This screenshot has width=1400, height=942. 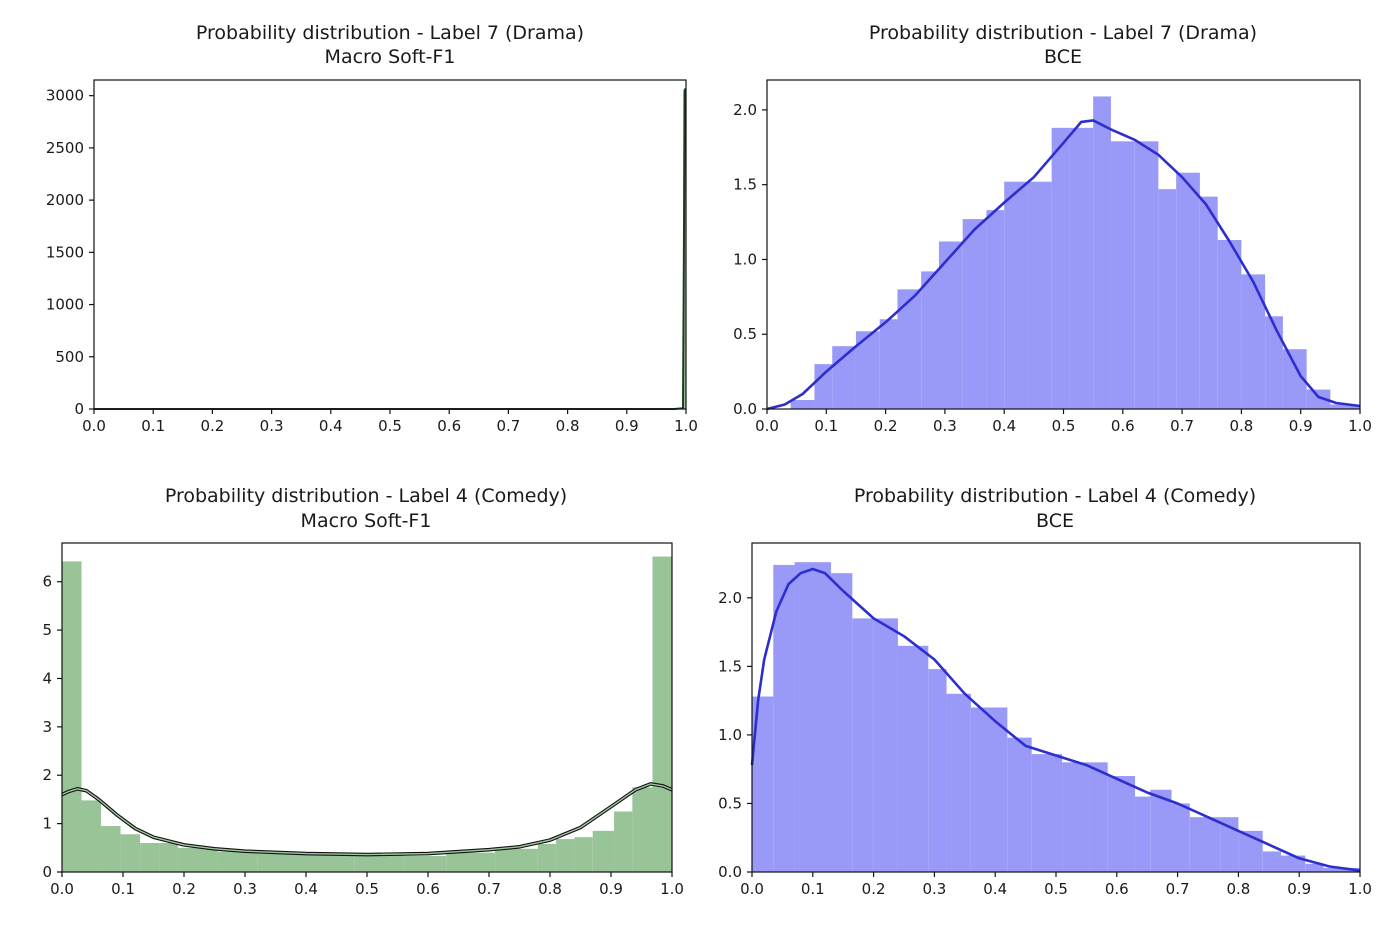 I want to click on y-tick-label: 3, so click(x=47, y=727).